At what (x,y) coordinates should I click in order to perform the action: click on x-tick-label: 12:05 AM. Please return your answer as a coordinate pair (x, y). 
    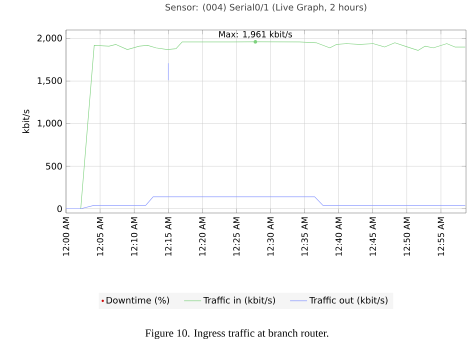
    Looking at the image, I should click on (100, 236).